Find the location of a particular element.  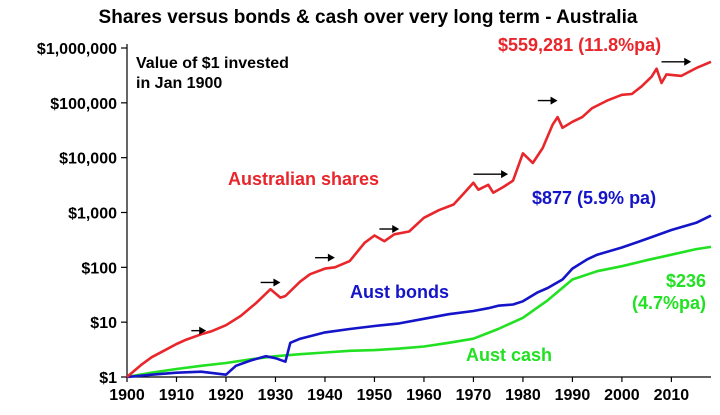

x-tick-label: 1910 is located at coordinates (177, 395).